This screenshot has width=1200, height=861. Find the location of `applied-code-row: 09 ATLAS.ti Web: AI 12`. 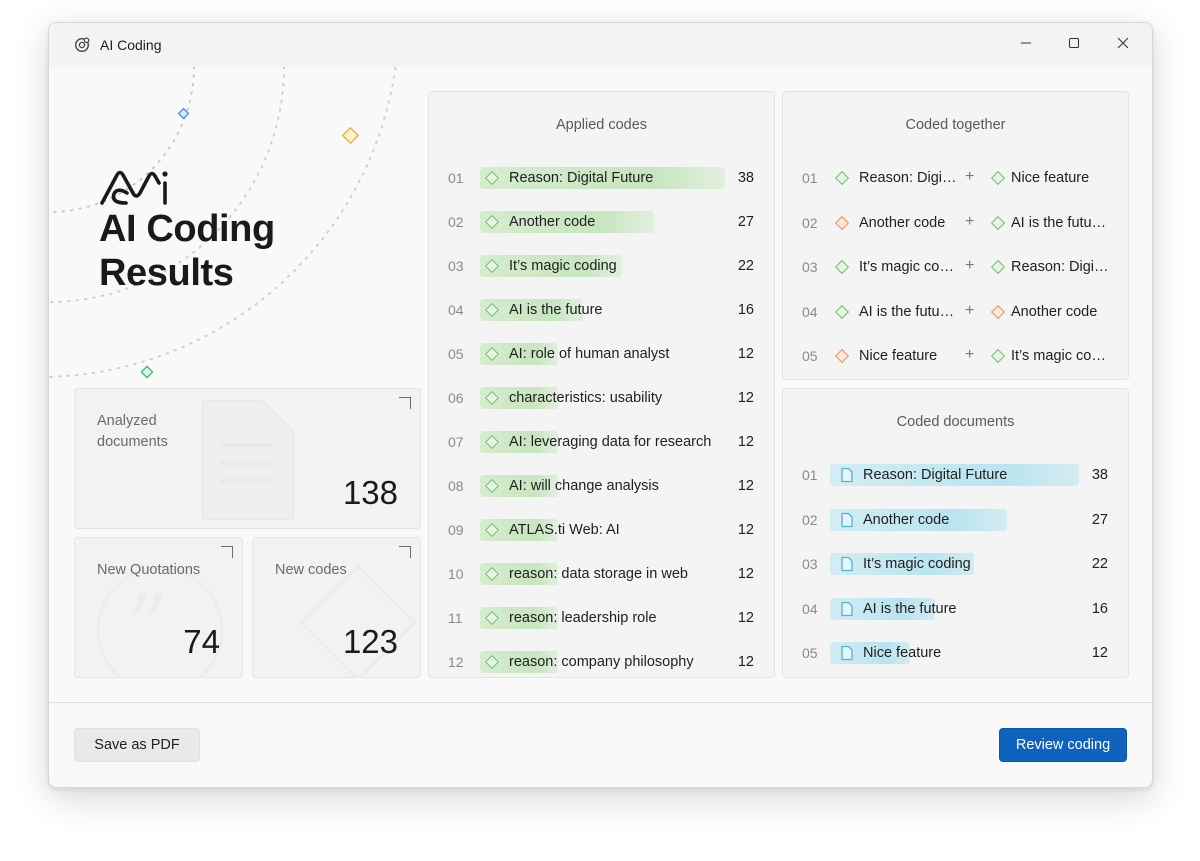

applied-code-row: 09 ATLAS.ti Web: AI 12 is located at coordinates (601, 530).